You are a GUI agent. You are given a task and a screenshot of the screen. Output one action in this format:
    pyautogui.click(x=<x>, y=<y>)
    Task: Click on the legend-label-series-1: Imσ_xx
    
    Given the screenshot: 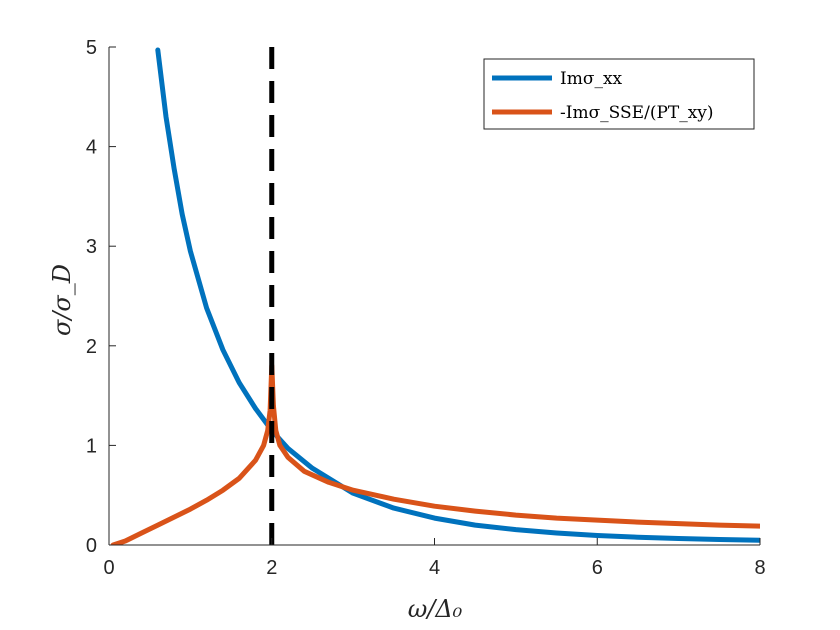 What is the action you would take?
    pyautogui.click(x=591, y=79)
    